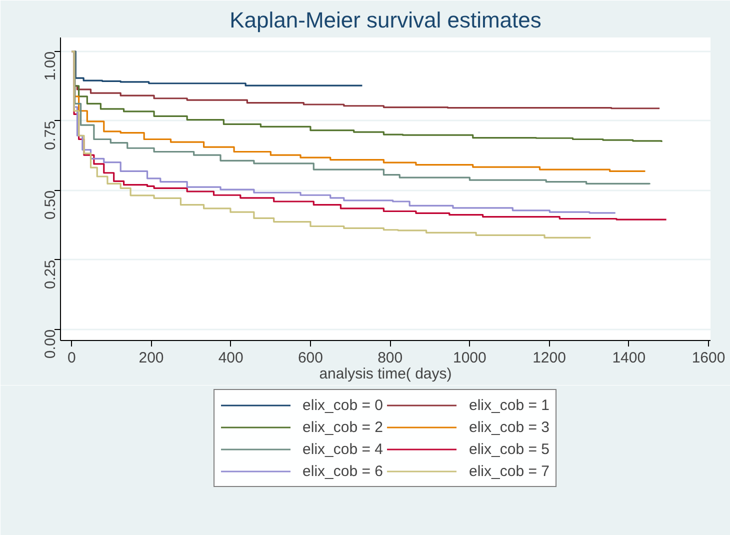  Describe the element at coordinates (469, 358) in the screenshot. I see `x-tick-label: 1000` at that location.